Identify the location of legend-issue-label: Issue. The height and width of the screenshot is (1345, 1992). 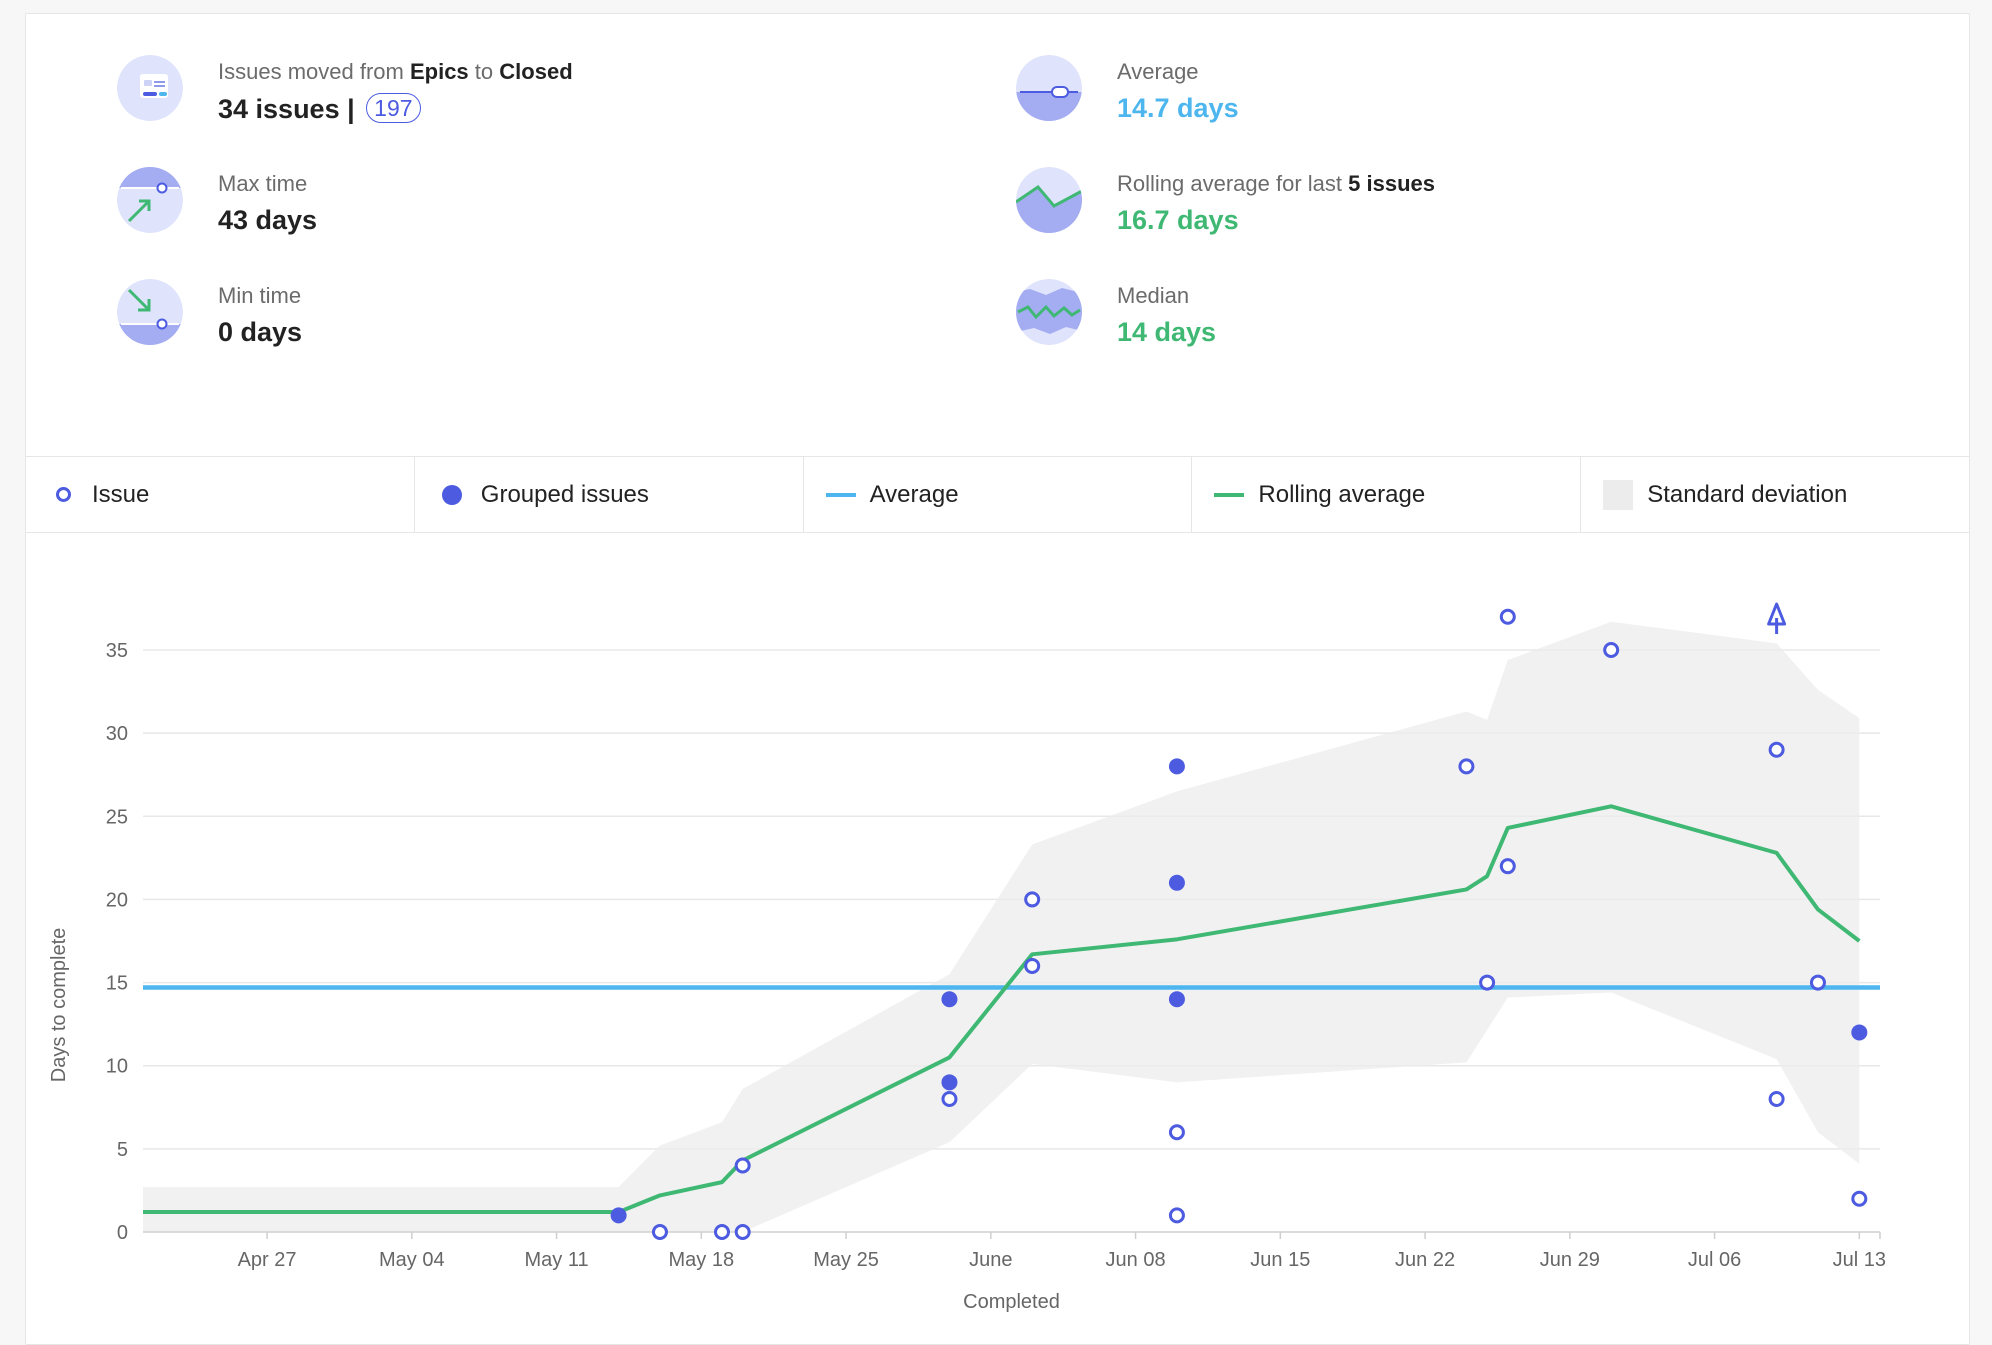
(121, 494).